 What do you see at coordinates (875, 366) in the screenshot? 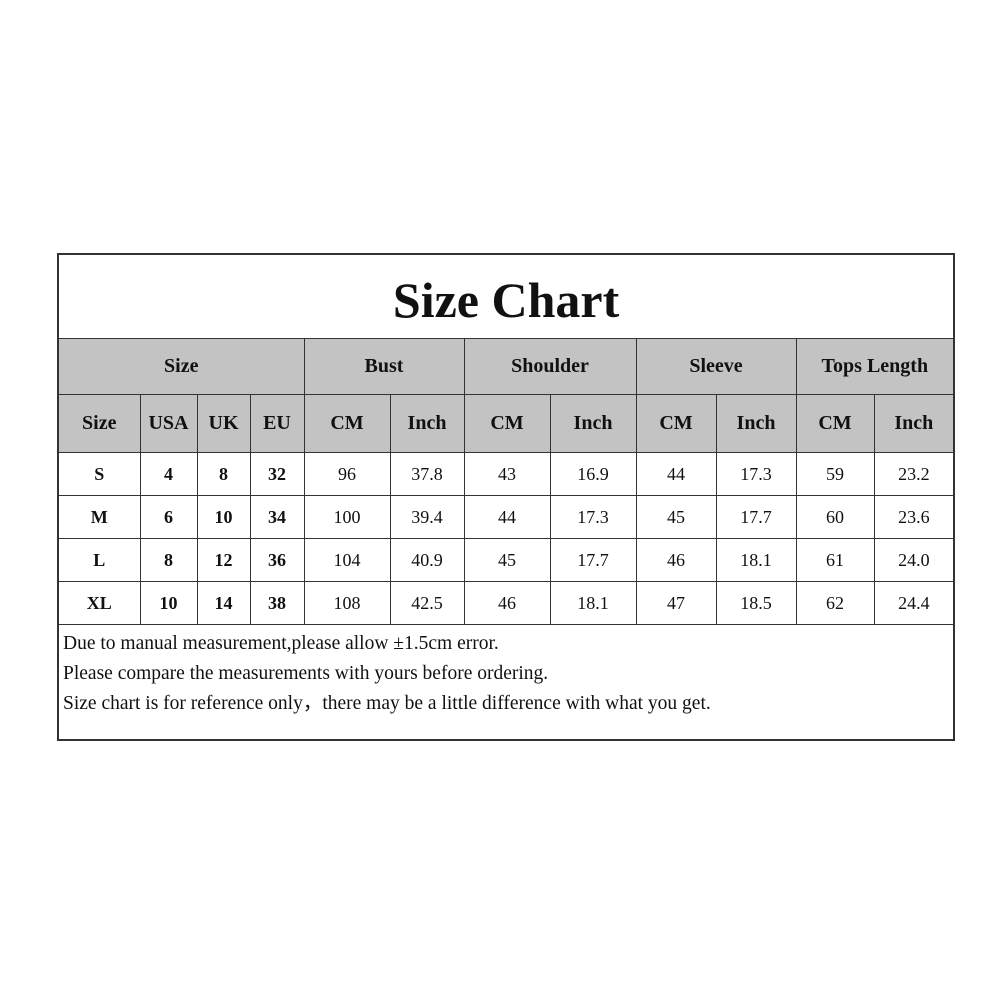
I see `group-header: Tops Length` at bounding box center [875, 366].